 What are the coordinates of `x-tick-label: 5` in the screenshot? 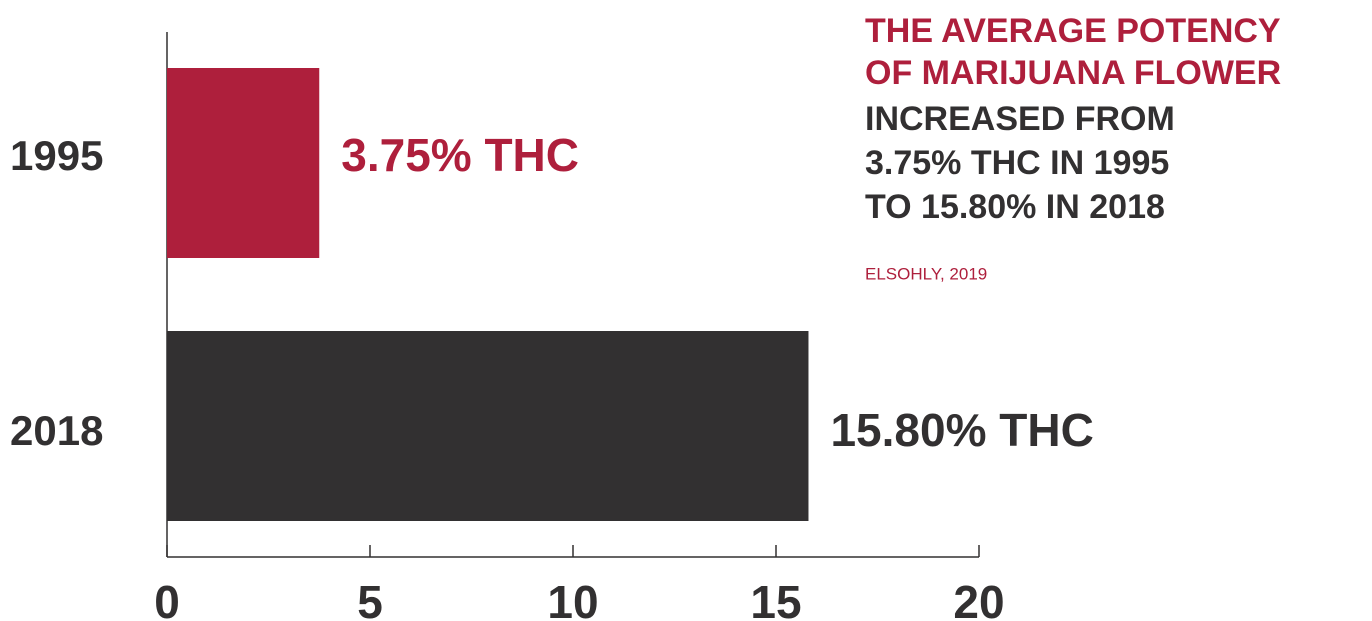 It's located at (370, 598).